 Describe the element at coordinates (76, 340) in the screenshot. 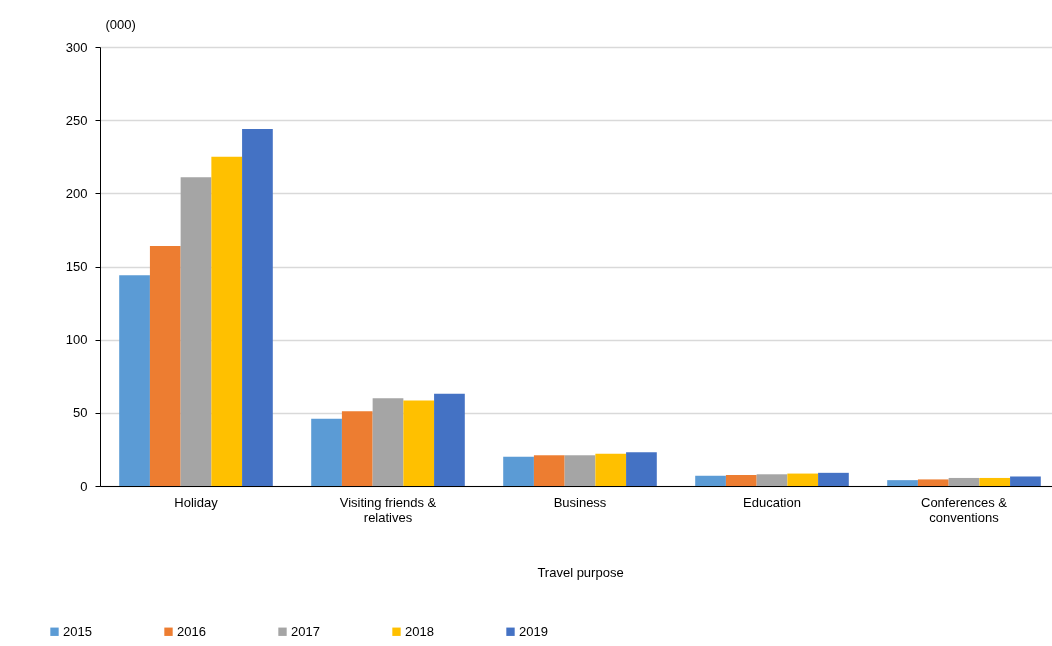

I see `y-tick-label: 100` at that location.